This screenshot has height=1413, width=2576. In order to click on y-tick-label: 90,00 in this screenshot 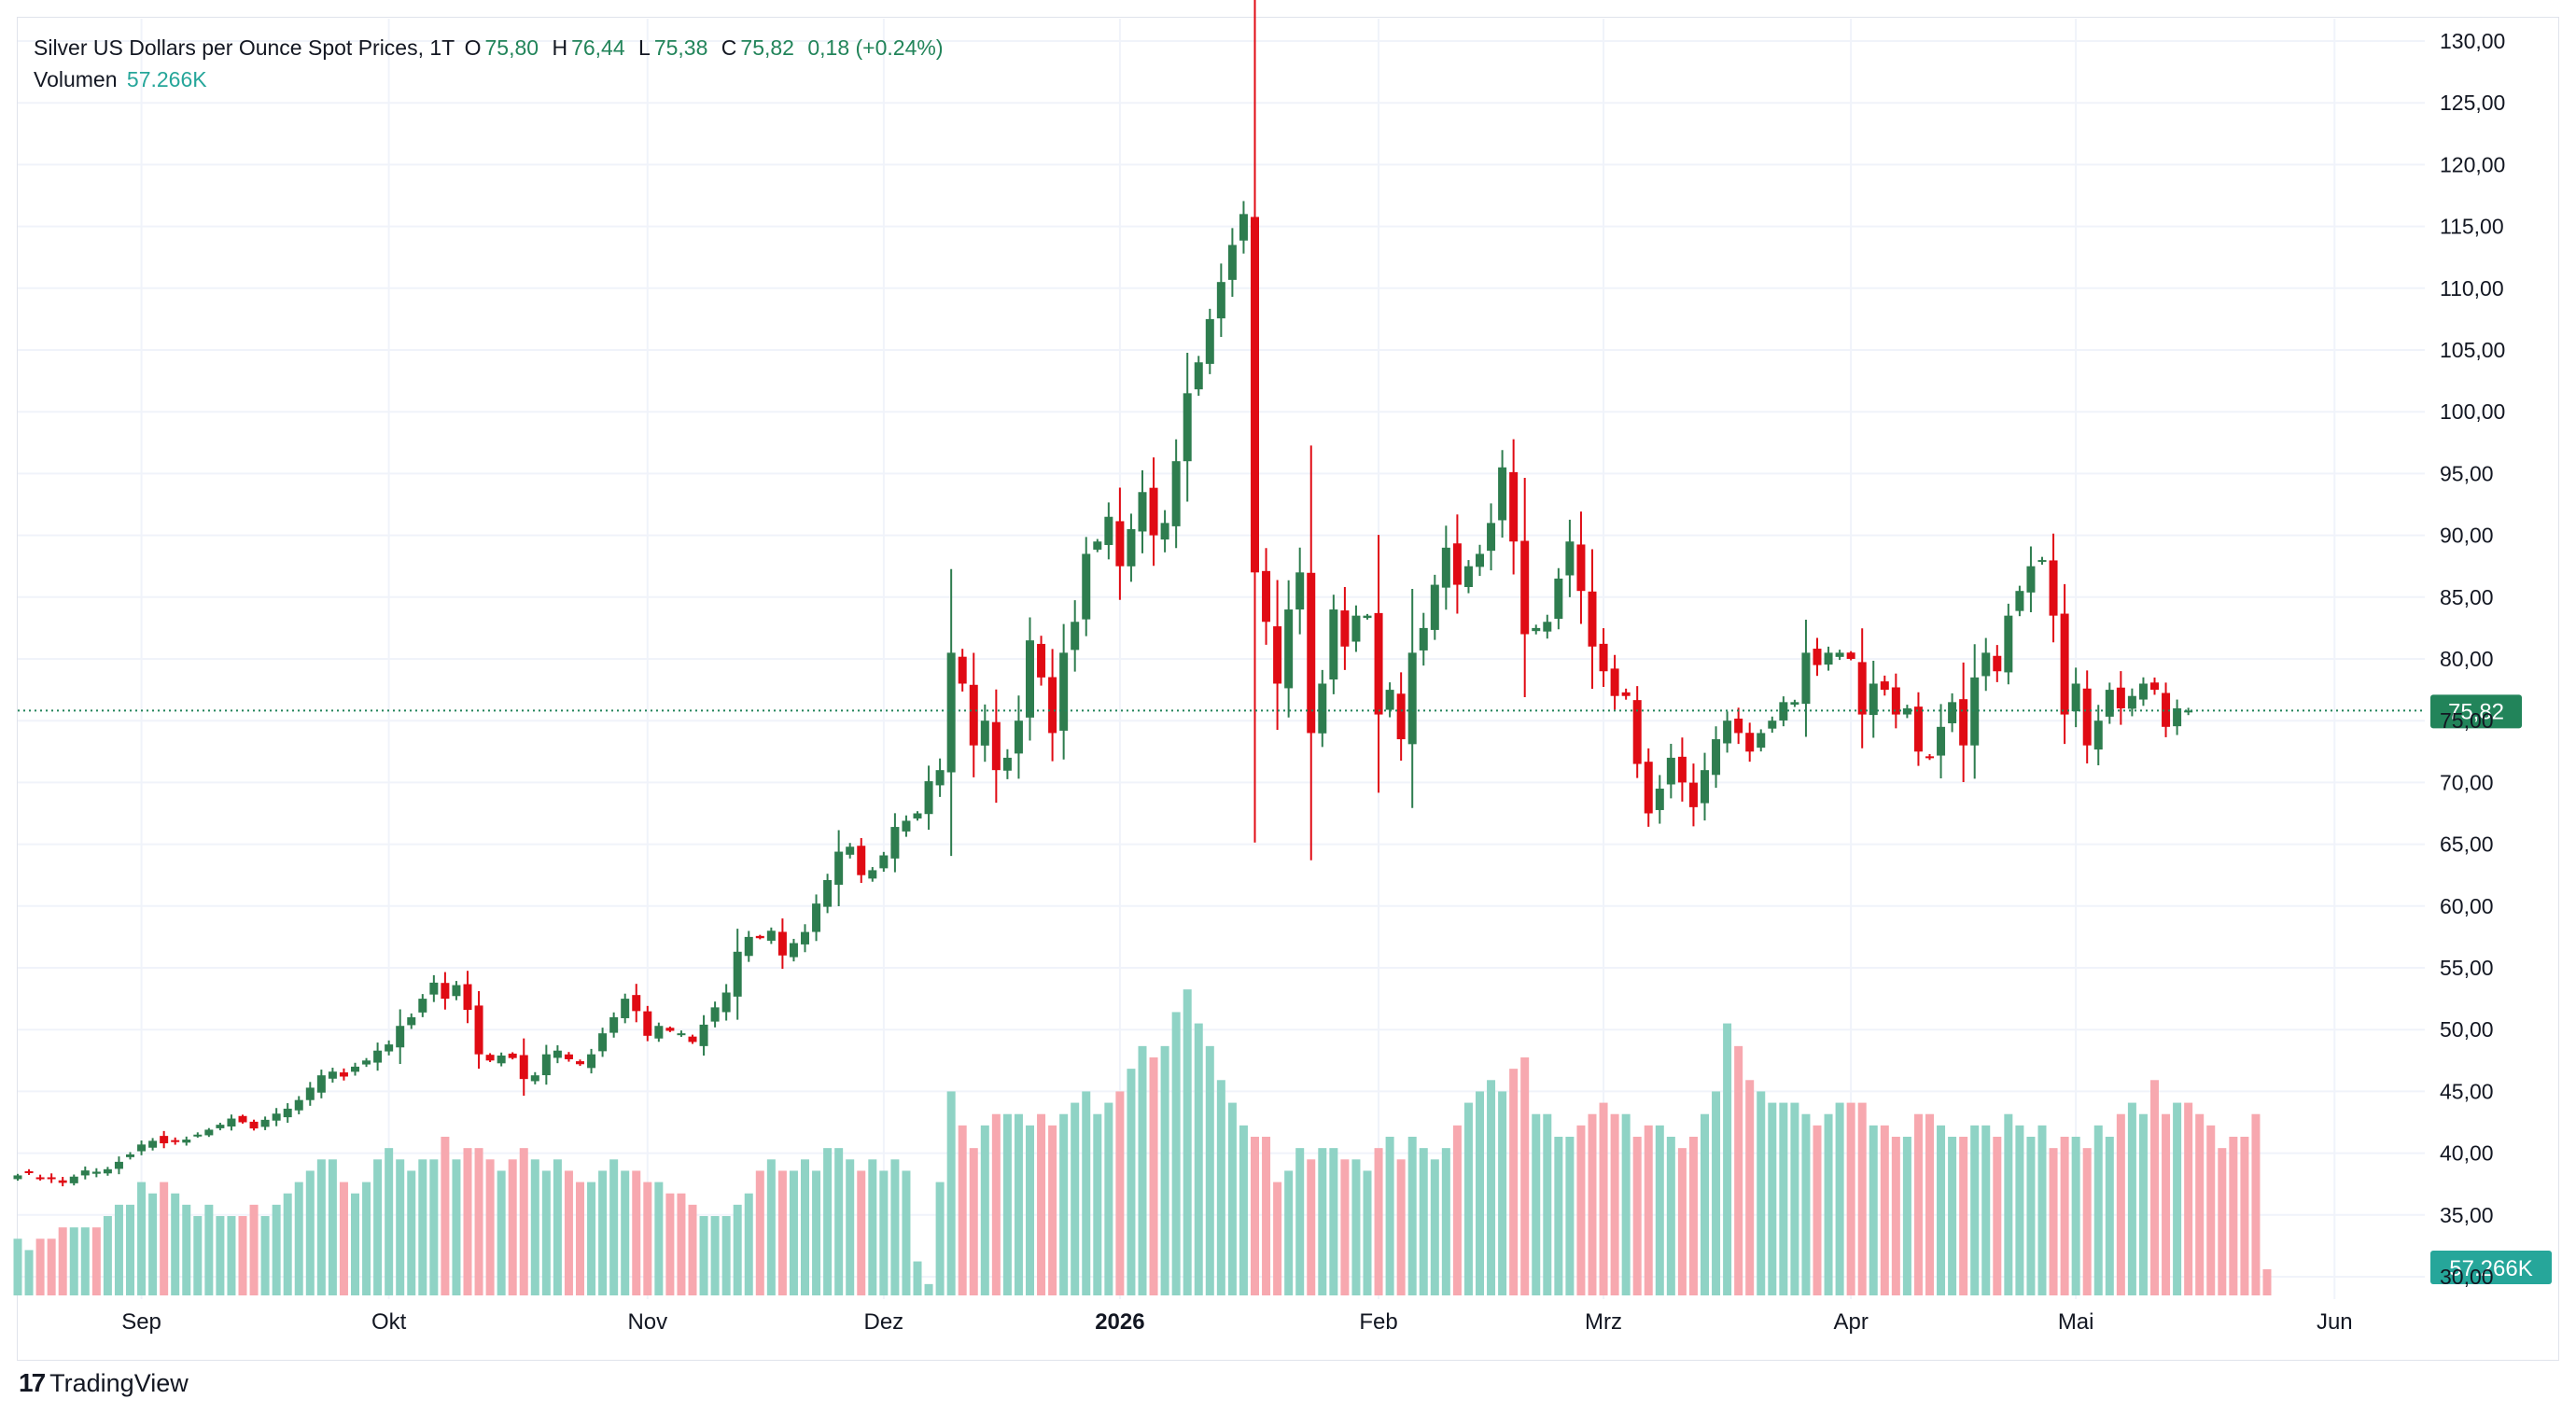, I will do `click(2467, 536)`.